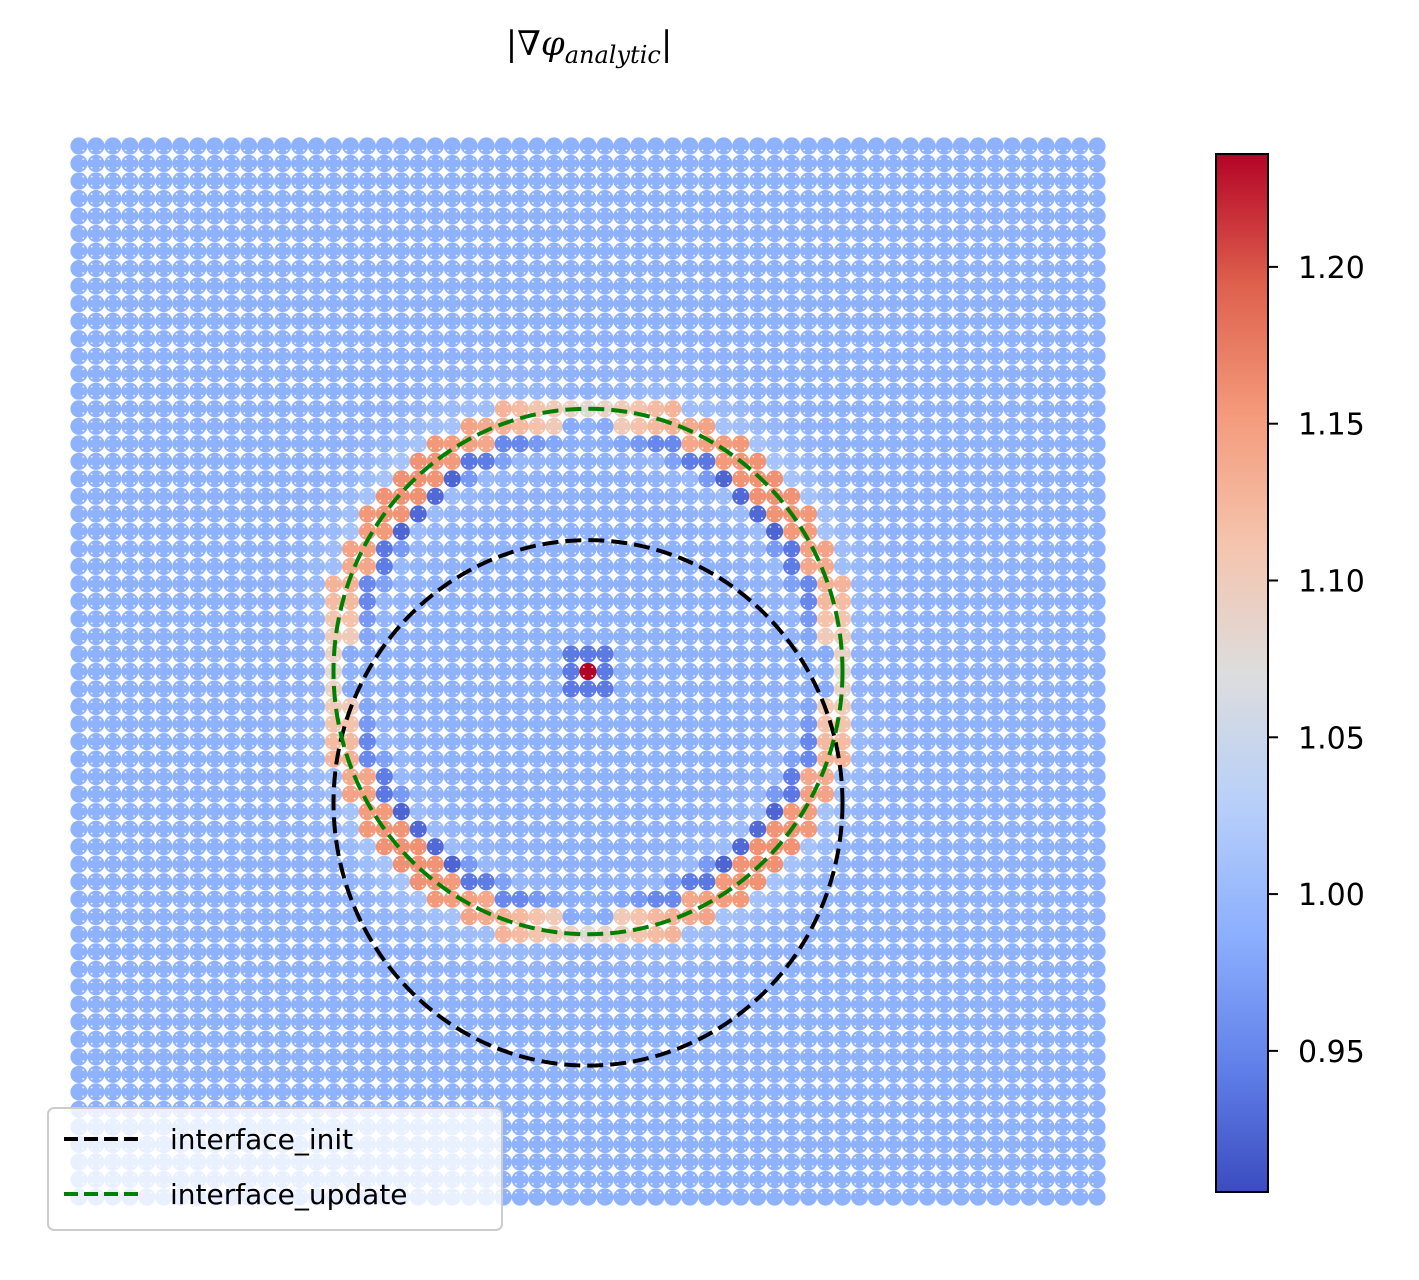 The width and height of the screenshot is (1419, 1280). Describe the element at coordinates (589, 46) in the screenshot. I see `chart-title: |∇φanalytic|` at that location.